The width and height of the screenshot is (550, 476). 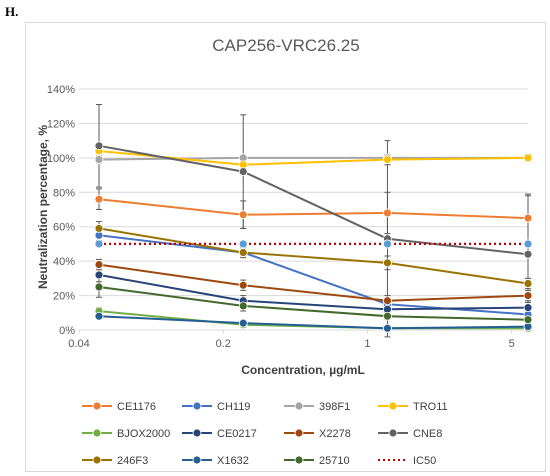 What do you see at coordinates (61, 159) in the screenshot?
I see `y-tick-label: 100%` at bounding box center [61, 159].